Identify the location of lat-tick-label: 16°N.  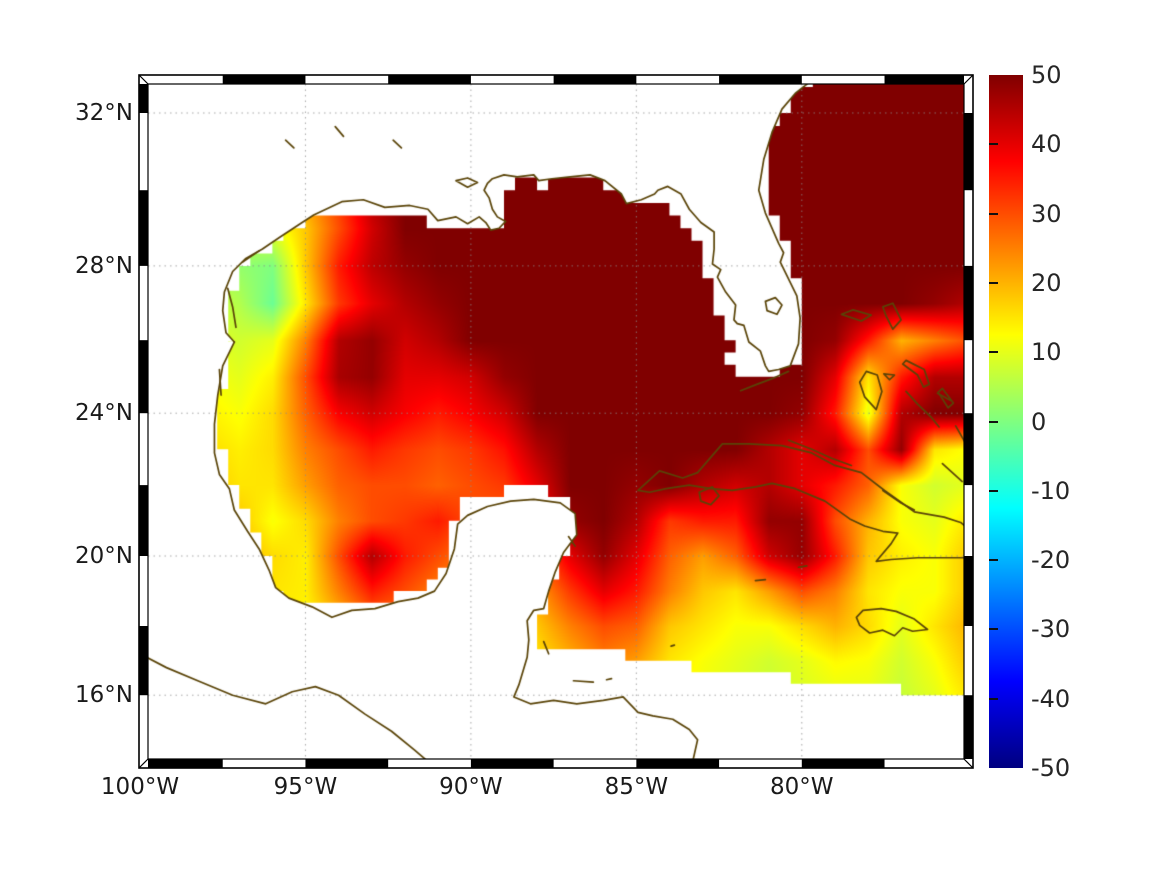
(104, 695).